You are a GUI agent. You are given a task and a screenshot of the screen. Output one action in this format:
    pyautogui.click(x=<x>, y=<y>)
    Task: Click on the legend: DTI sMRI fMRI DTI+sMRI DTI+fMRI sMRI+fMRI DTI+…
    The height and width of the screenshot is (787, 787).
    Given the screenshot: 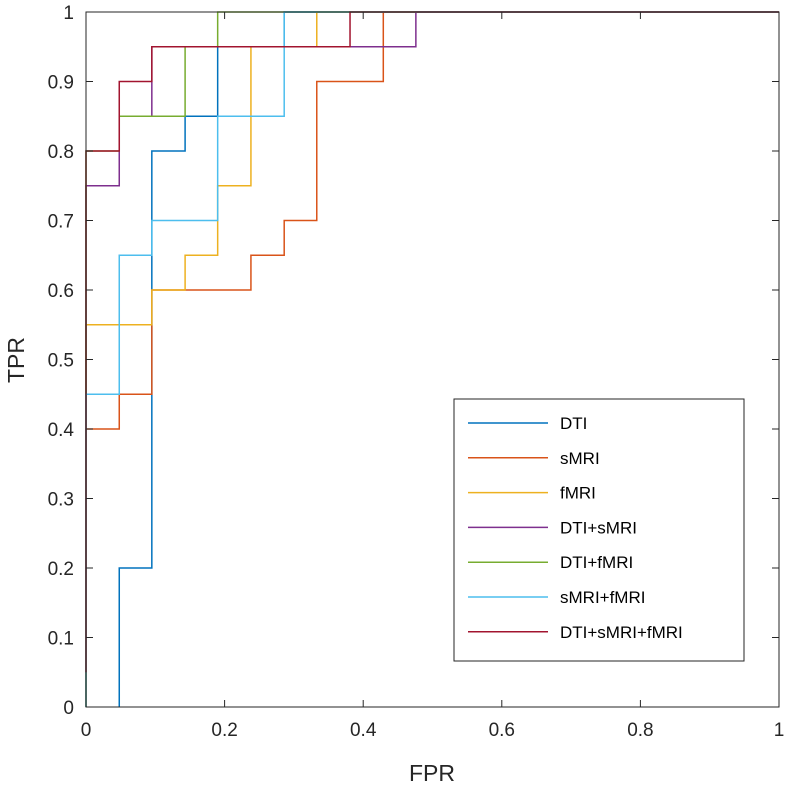 What is the action you would take?
    pyautogui.click(x=599, y=530)
    